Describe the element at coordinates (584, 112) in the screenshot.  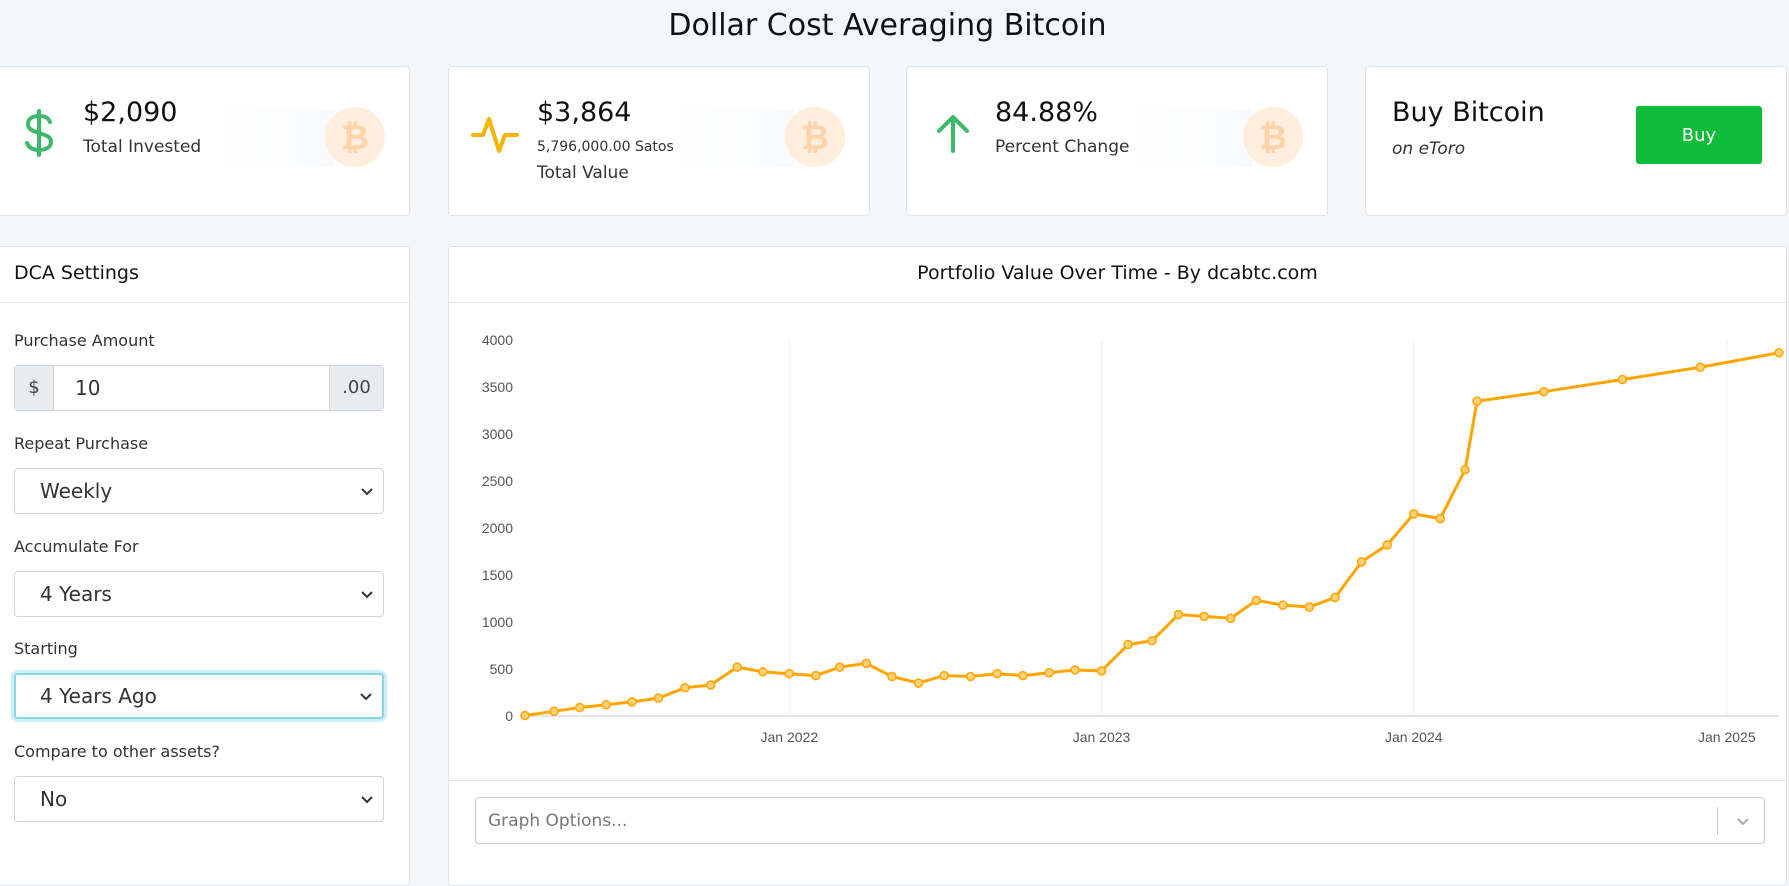
I see `total-value-value: $3,864` at that location.